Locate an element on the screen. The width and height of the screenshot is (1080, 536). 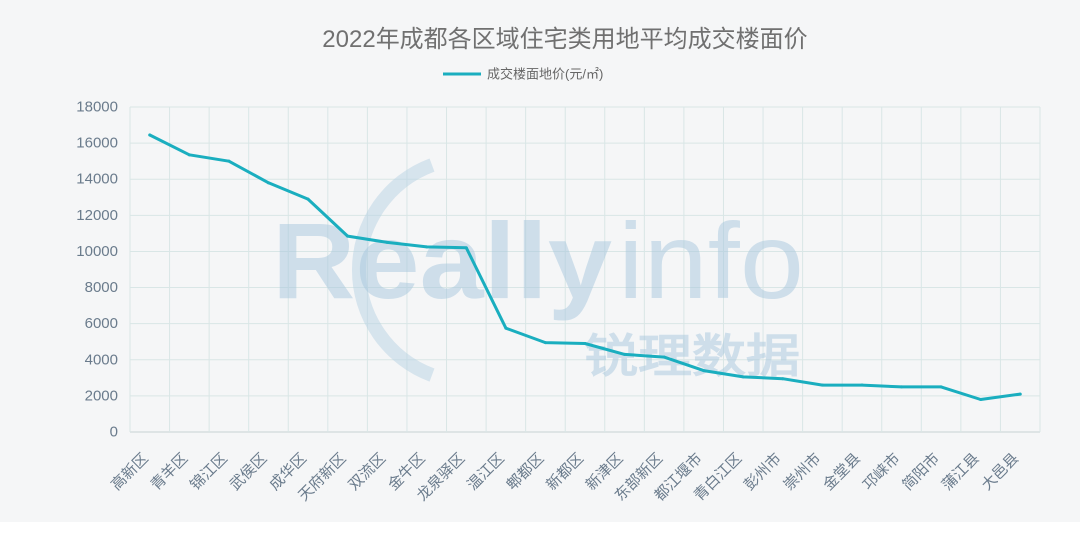
y-tick-label: 4000 is located at coordinates (101, 359).